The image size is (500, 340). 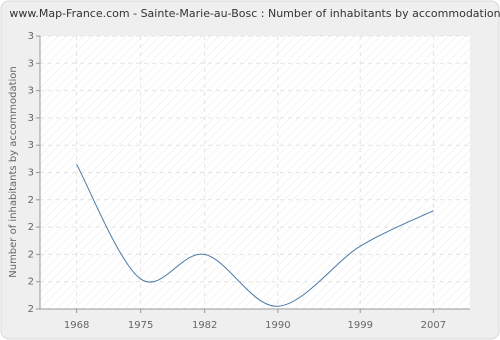 What do you see at coordinates (204, 325) in the screenshot?
I see `x-tick-label: 1982` at bounding box center [204, 325].